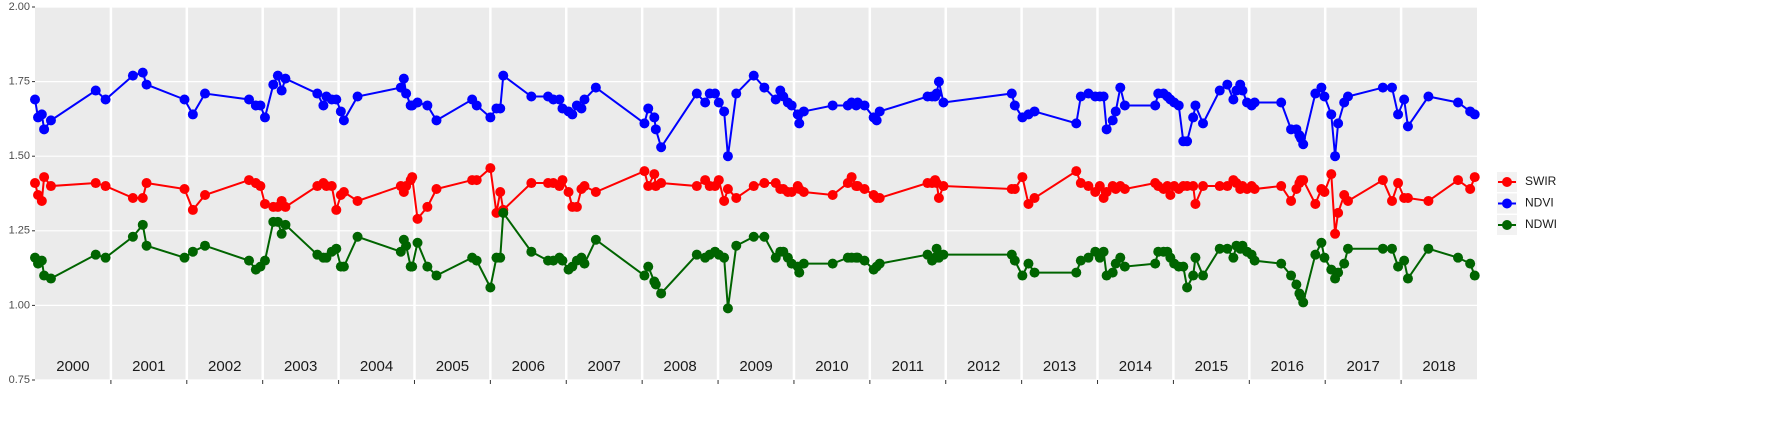 Image resolution: width=1773 pixels, height=442 pixels. I want to click on year-label: 2003, so click(300, 366).